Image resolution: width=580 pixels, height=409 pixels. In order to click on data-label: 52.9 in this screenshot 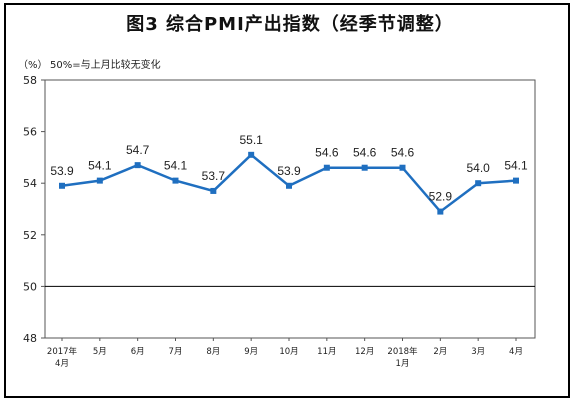, I will do `click(441, 197)`.